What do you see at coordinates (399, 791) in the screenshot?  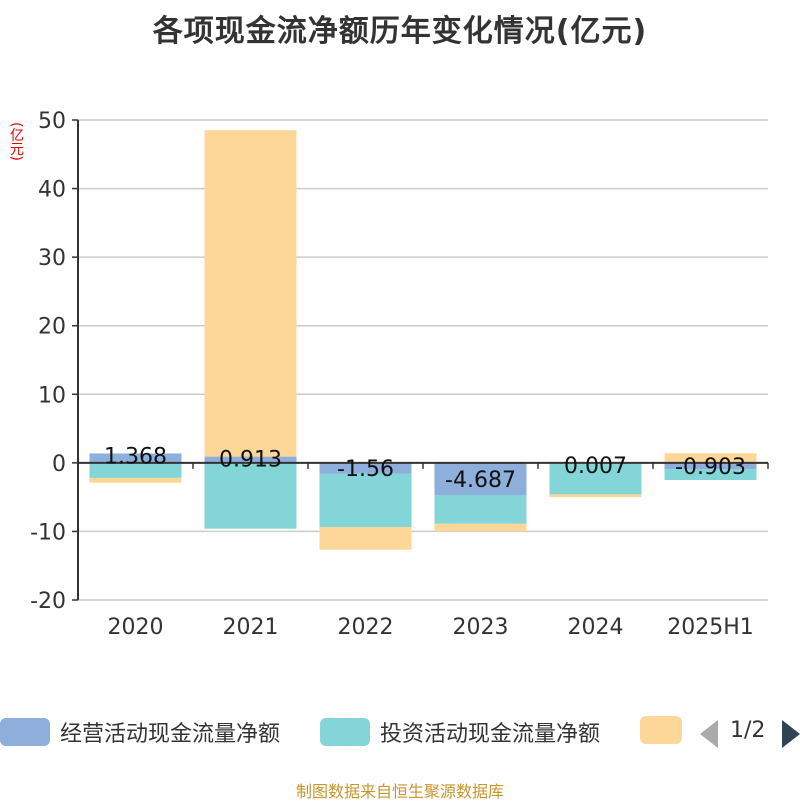 I see `source-note: 制图数据来自恒生聚源数据库` at bounding box center [399, 791].